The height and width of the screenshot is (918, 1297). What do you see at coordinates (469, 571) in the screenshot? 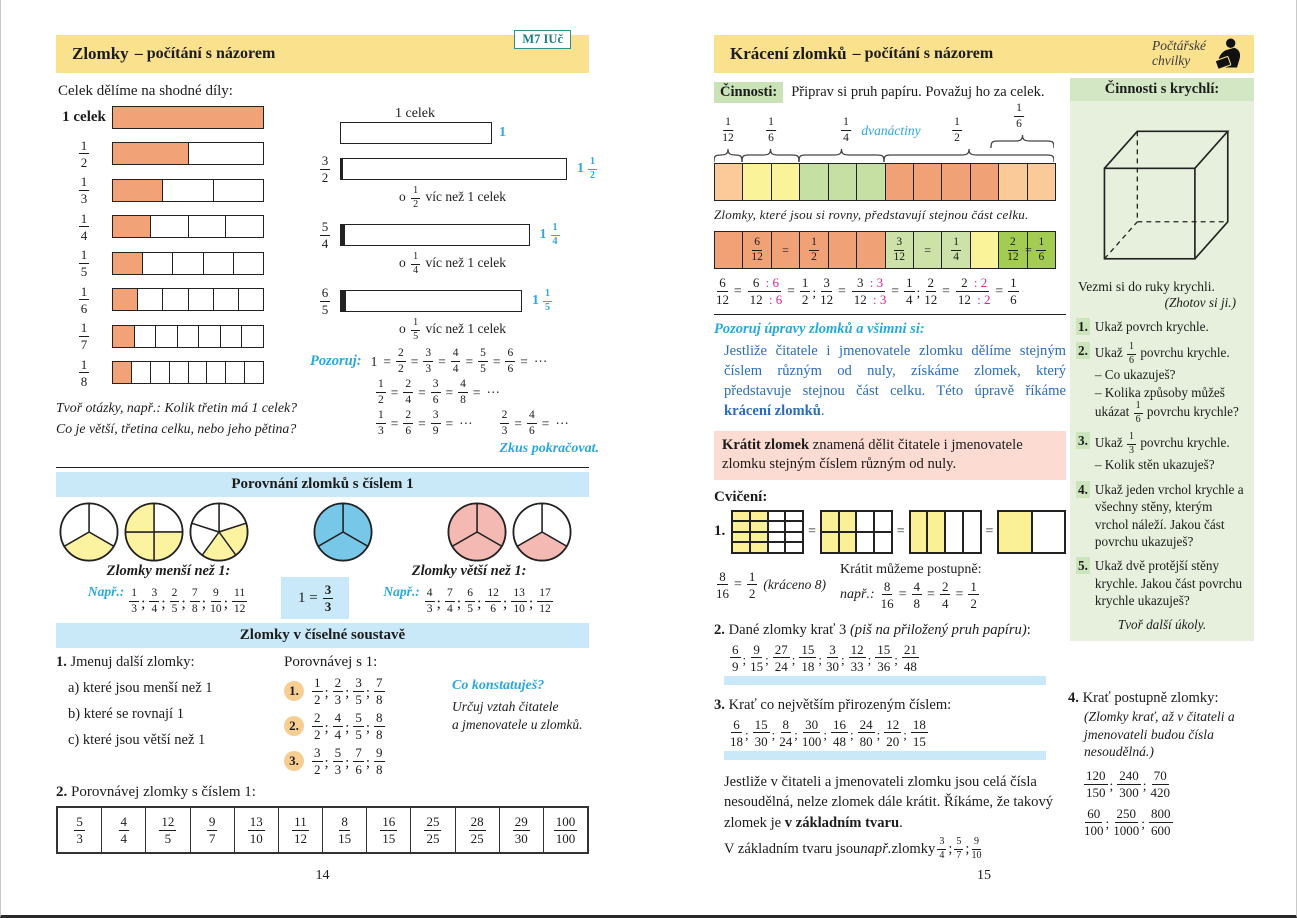
I see `greater-title: Zlomky větší než 1:` at bounding box center [469, 571].